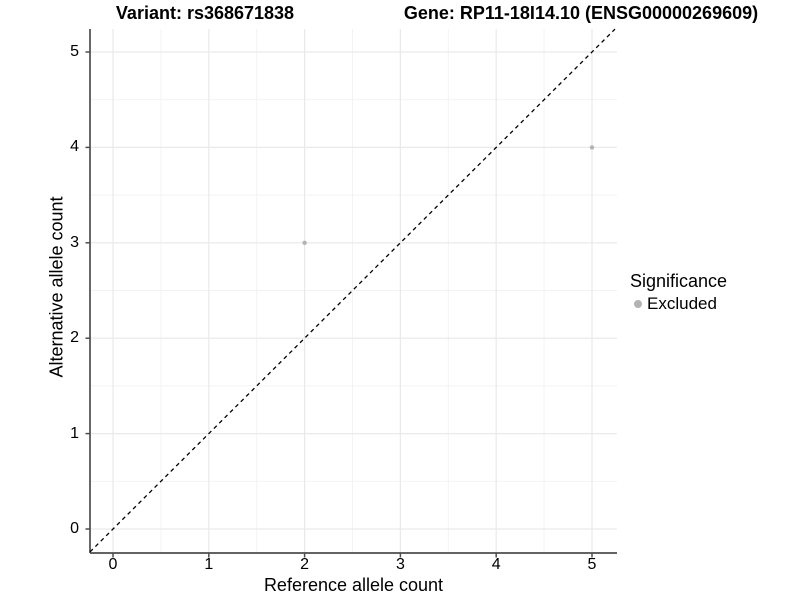 The height and width of the screenshot is (600, 800). I want to click on legend: Significance Excluded, so click(678, 292).